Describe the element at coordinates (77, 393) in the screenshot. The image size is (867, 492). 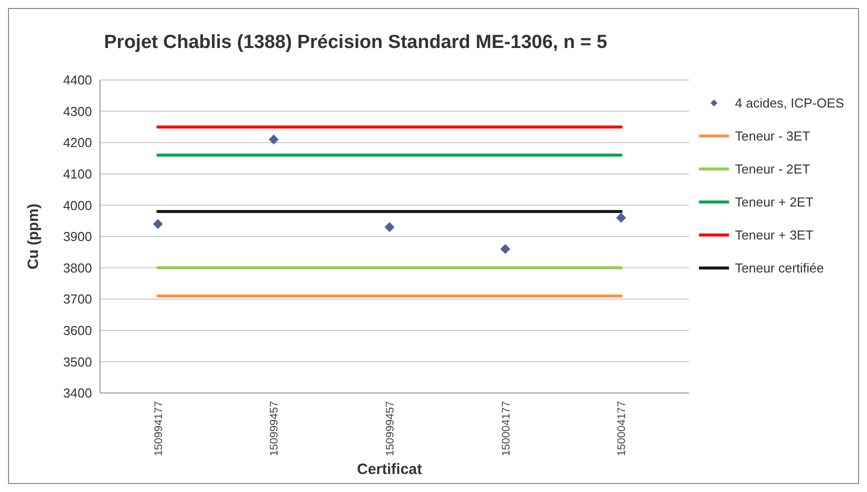
I see `y-tick-label: 3400` at that location.